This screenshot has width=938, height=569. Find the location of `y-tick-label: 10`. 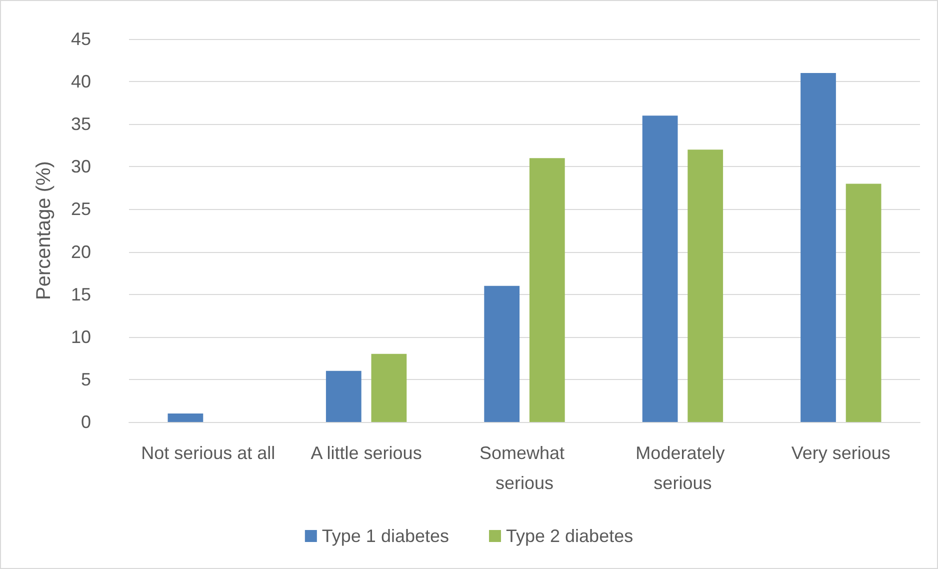

y-tick-label: 10 is located at coordinates (80, 336).